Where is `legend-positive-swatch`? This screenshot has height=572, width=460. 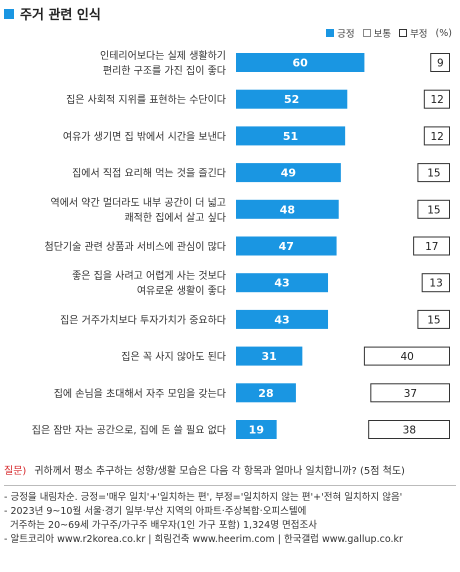 legend-positive-swatch is located at coordinates (330, 33).